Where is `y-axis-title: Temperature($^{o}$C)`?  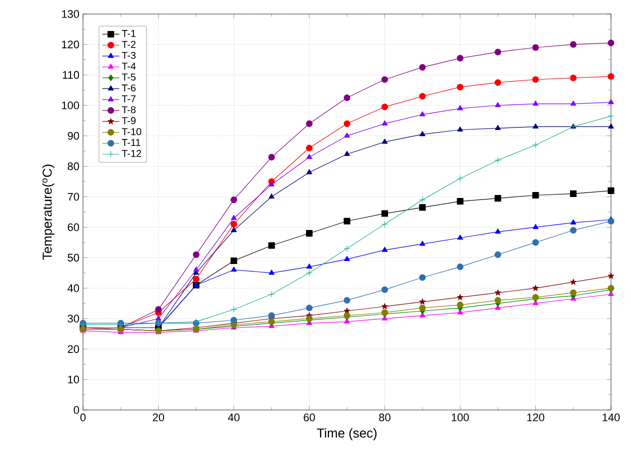
y-axis-title: Temperature($^{o}$C) is located at coordinates (48, 212).